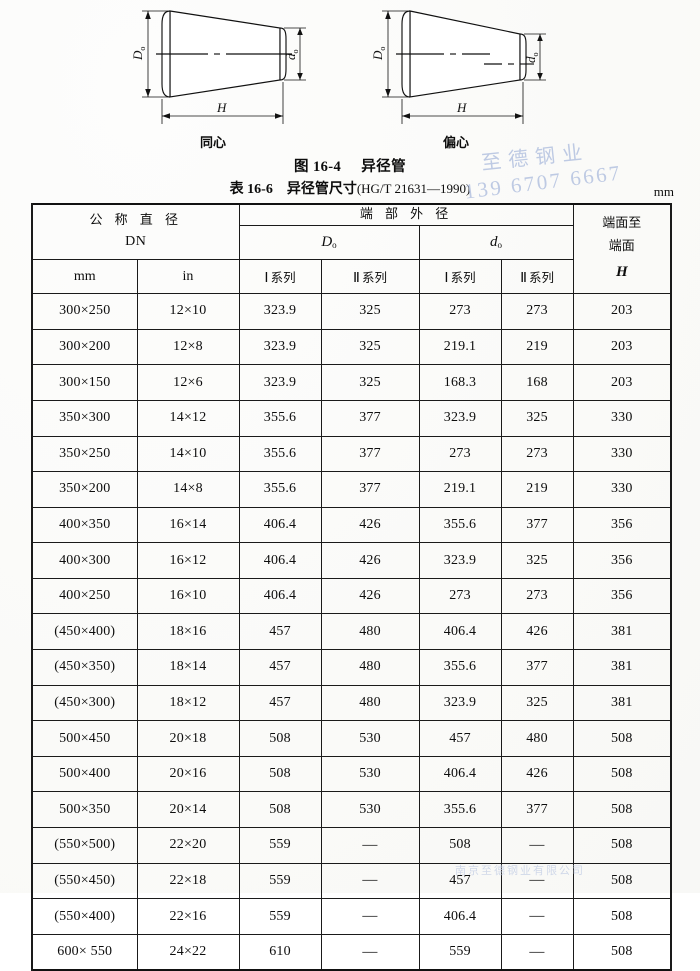  I want to click on cell-Ⅰ系列-r12: 457, so click(460, 738).